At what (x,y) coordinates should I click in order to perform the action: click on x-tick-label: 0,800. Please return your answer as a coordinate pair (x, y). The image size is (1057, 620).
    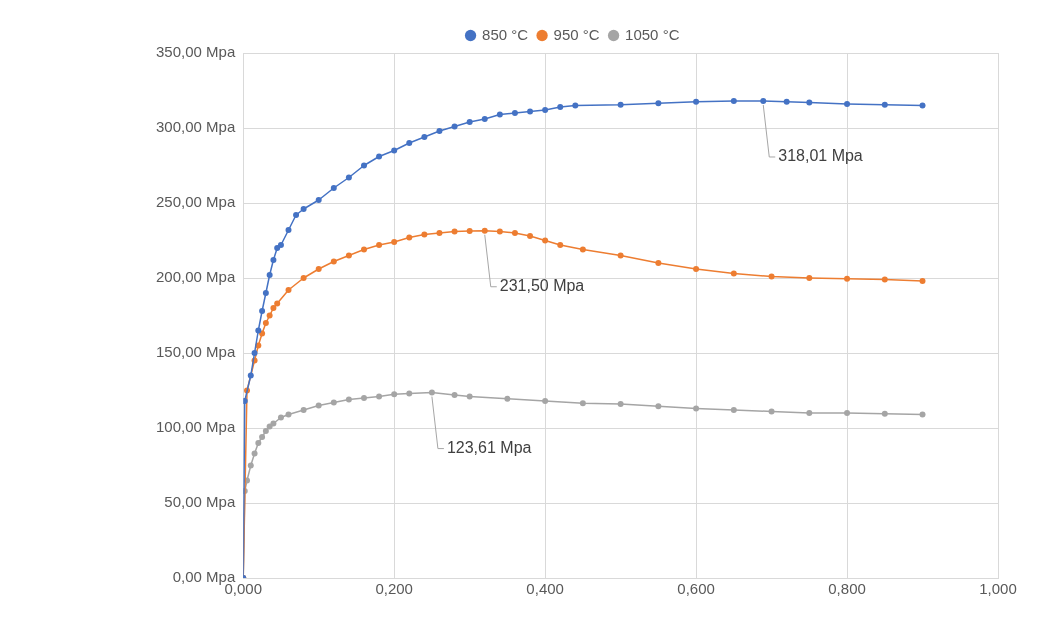
    Looking at the image, I should click on (847, 589).